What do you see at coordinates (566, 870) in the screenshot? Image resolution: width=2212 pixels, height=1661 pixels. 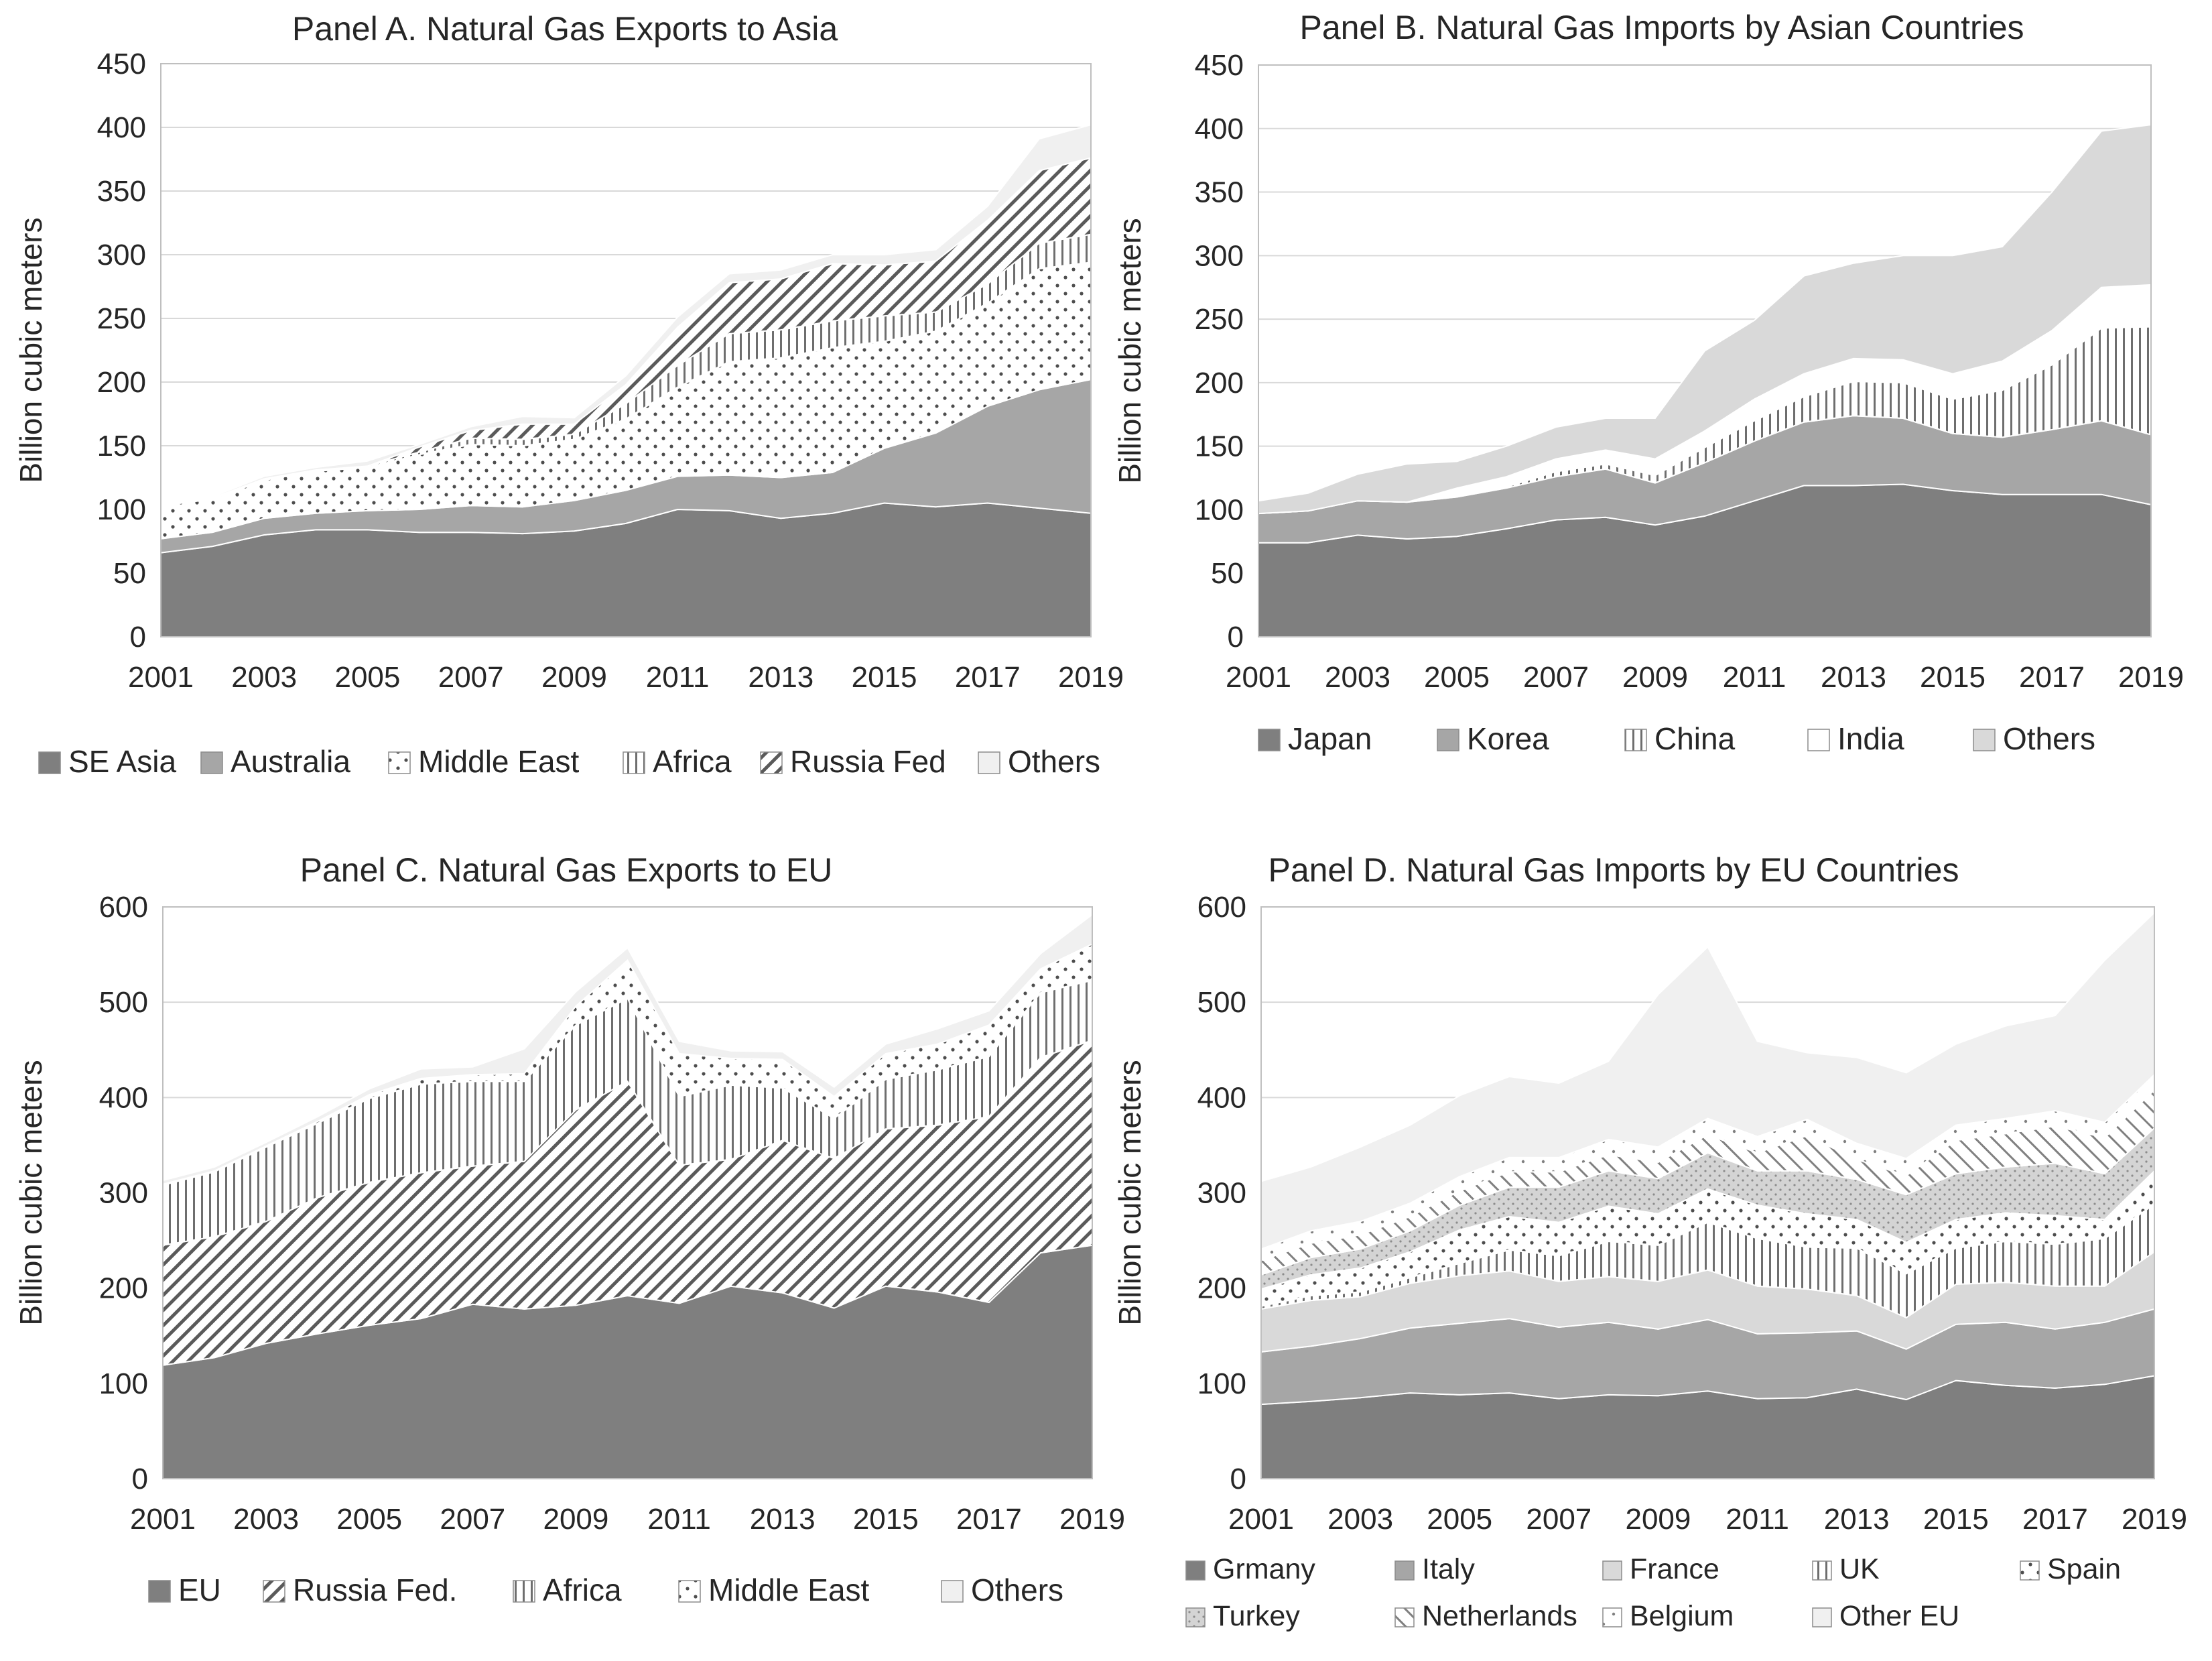 I see `panel-c-title: Panel C. Natural Gas Exports to EU` at bounding box center [566, 870].